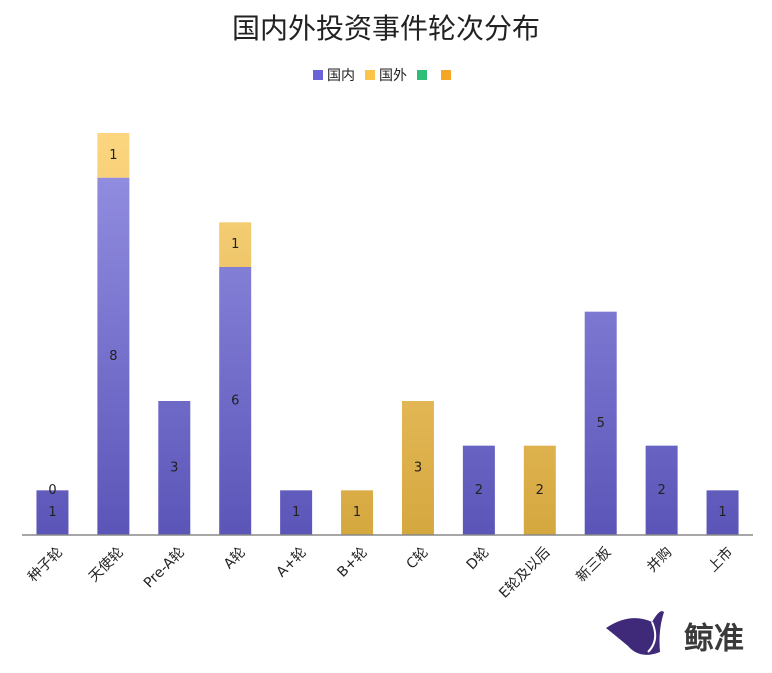 This screenshot has height=673, width=772. What do you see at coordinates (106, 565) in the screenshot?
I see `x-tick-label: 天使轮` at bounding box center [106, 565].